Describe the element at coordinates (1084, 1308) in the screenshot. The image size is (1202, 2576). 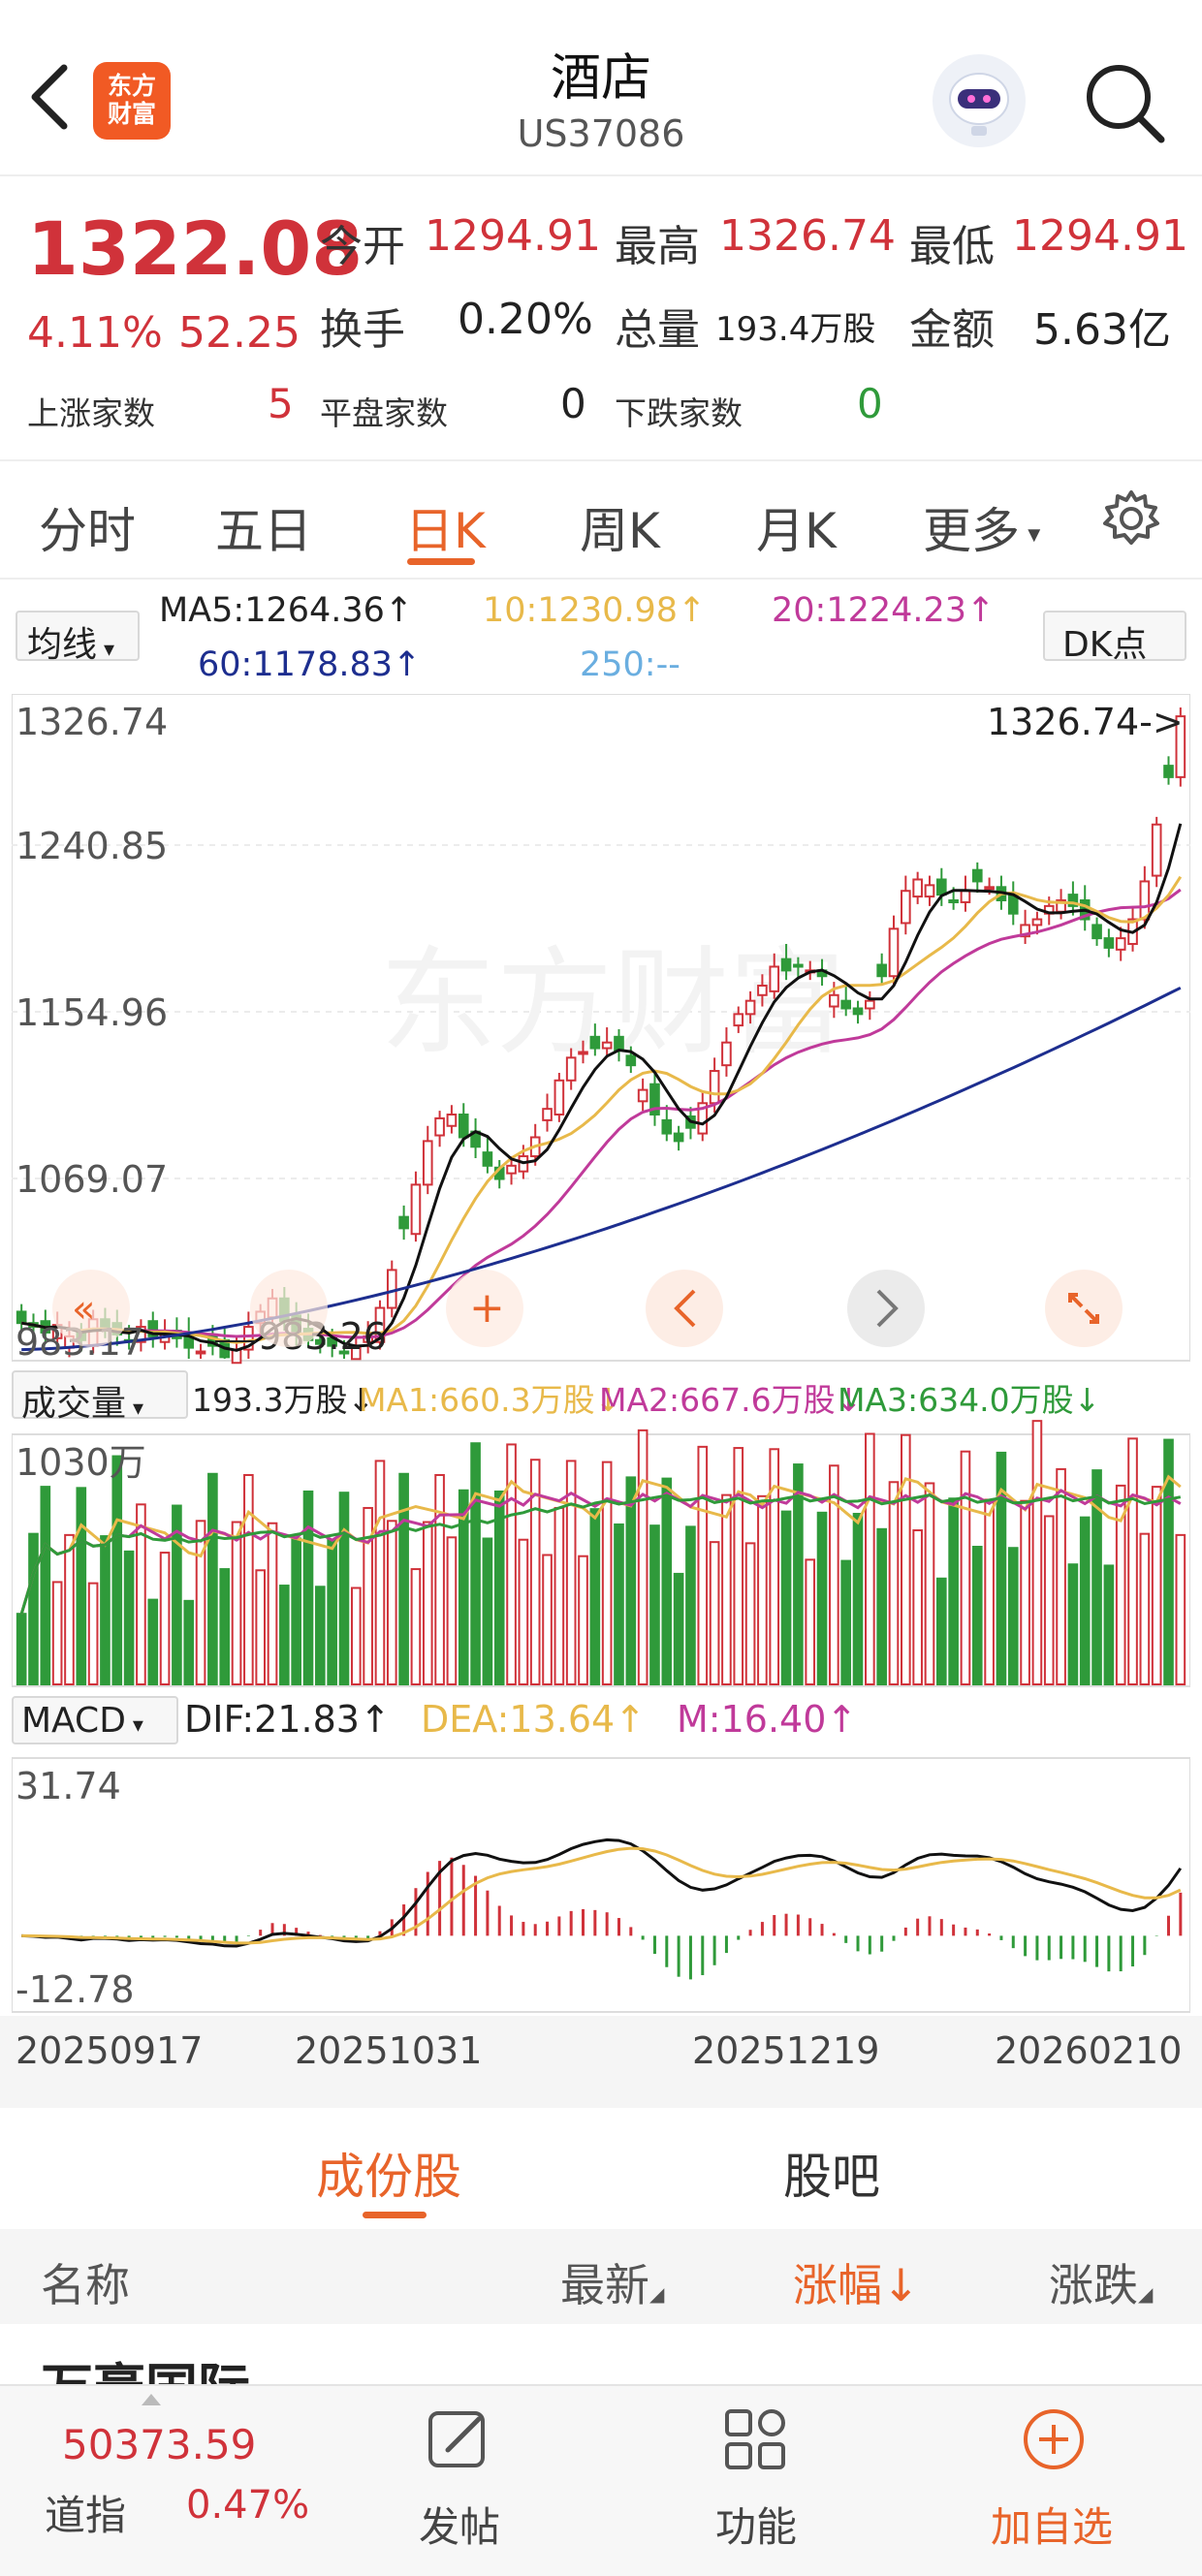
I see `fullscreen-button` at that location.